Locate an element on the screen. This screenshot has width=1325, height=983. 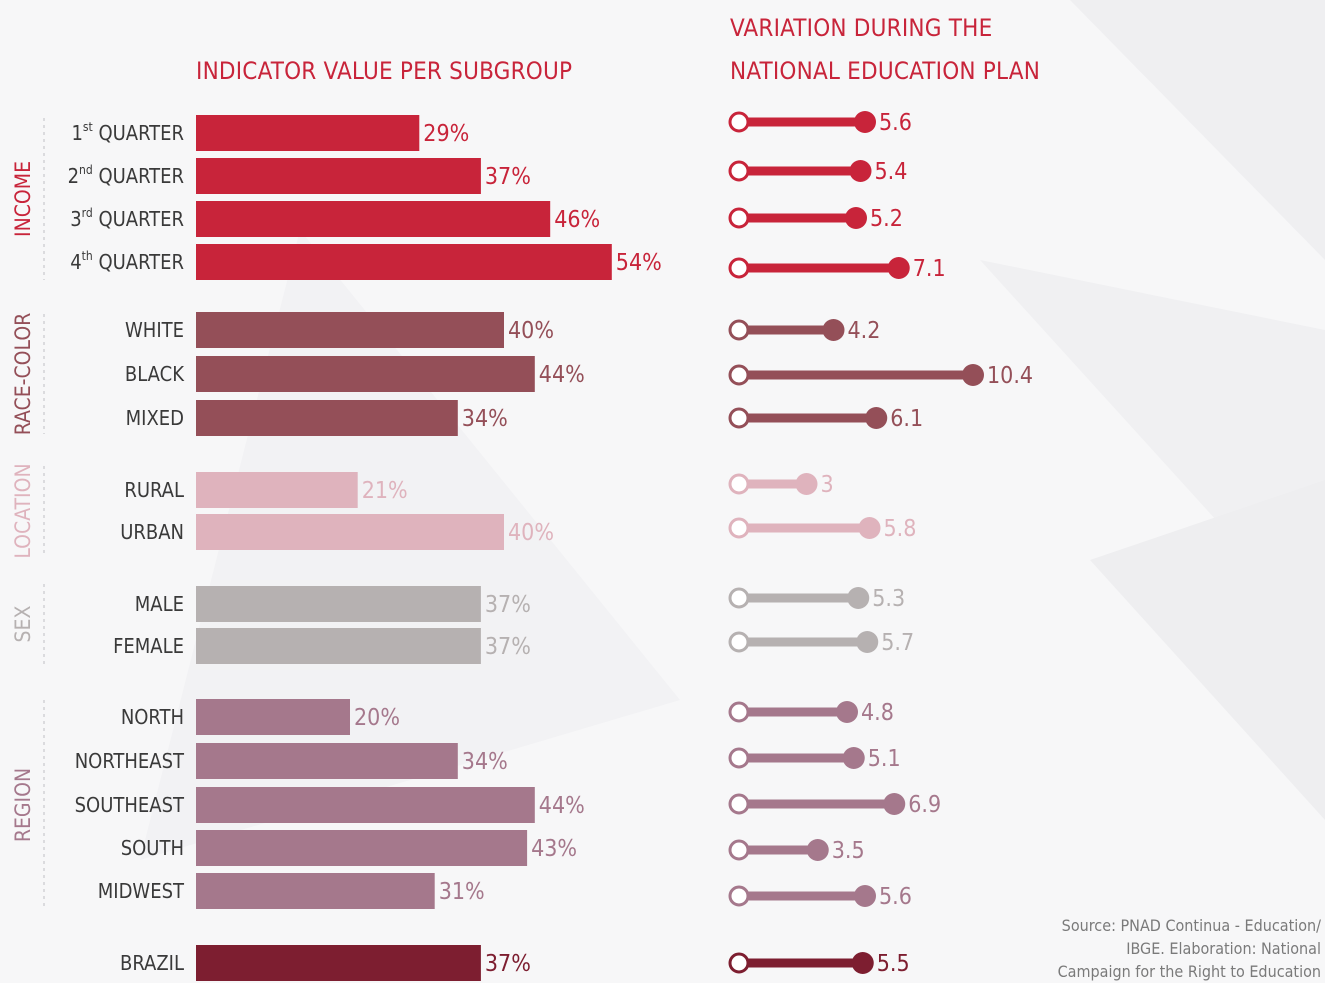
dumbbell-value-label-female: 5.7 is located at coordinates (897, 643).